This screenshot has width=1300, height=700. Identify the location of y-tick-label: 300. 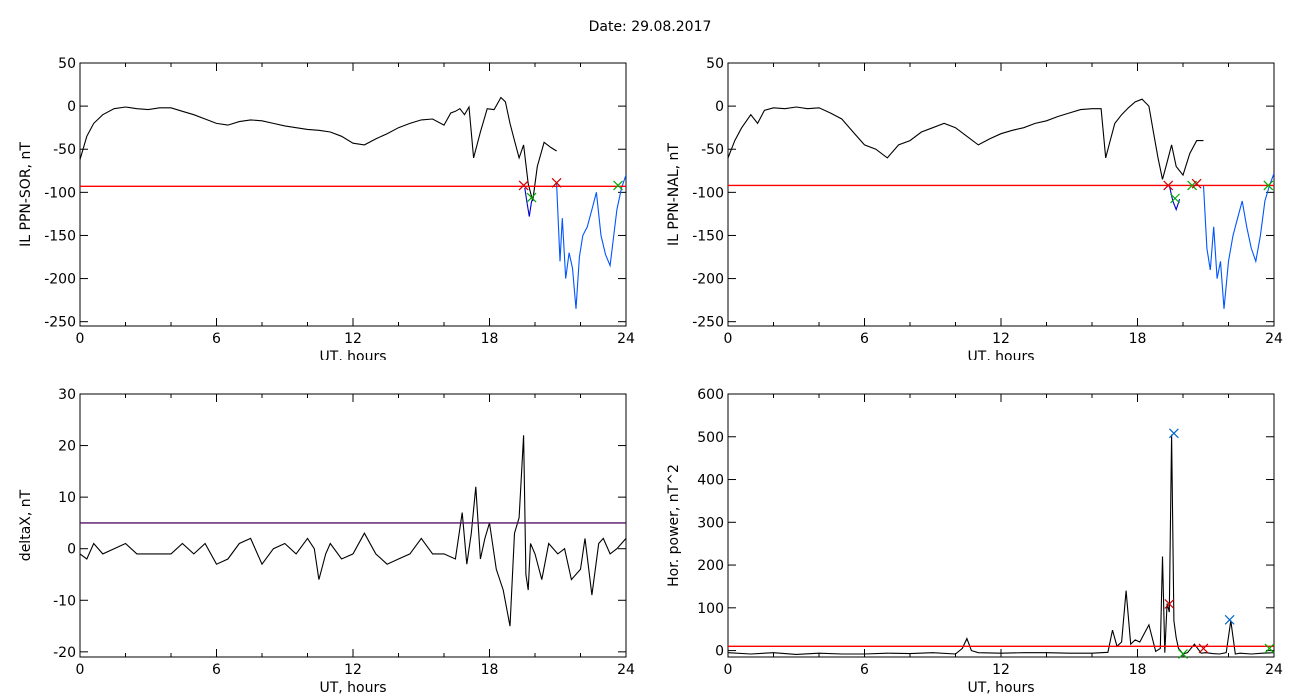
(710, 523).